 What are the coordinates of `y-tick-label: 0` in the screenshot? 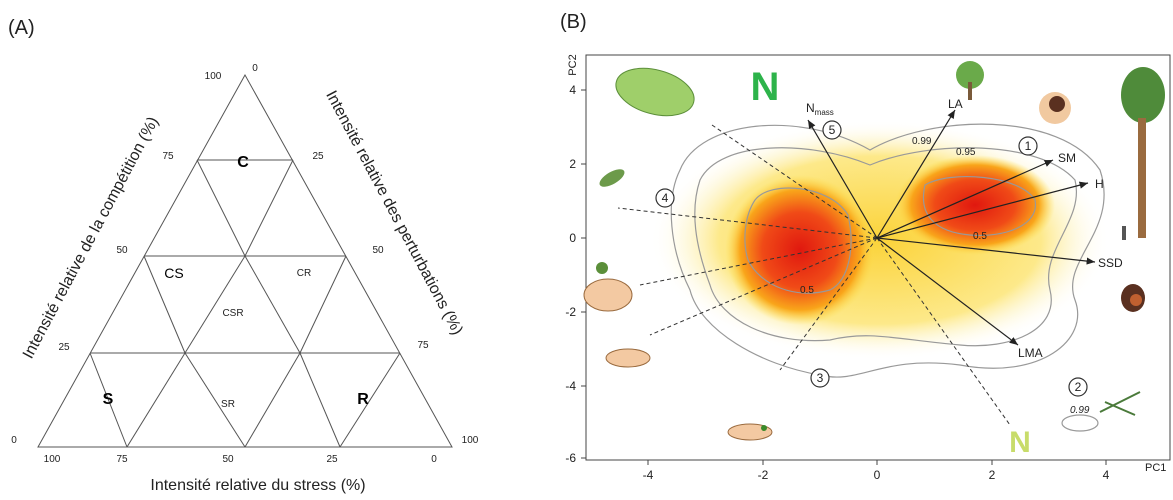 It's located at (572, 238).